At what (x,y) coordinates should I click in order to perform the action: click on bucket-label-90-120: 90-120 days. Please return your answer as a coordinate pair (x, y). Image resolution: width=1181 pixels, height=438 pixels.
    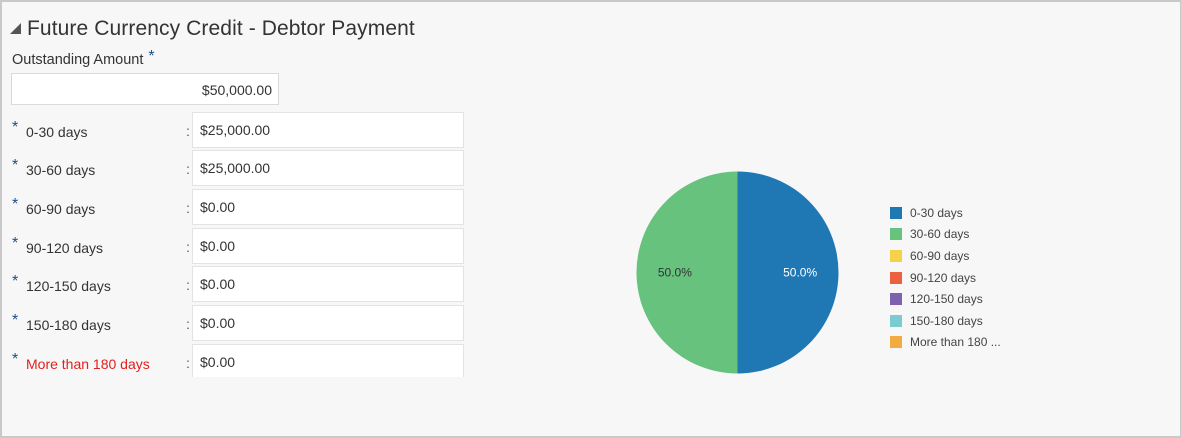
    Looking at the image, I should click on (65, 248).